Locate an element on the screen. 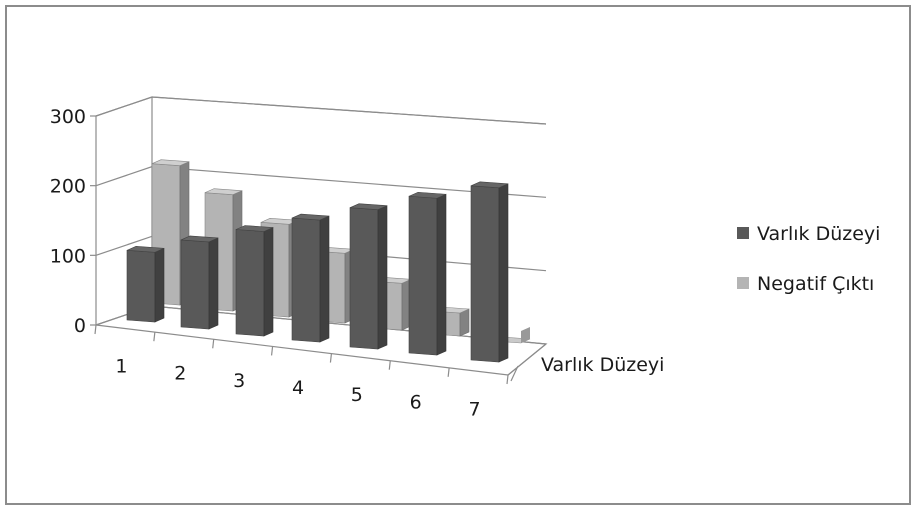 This screenshot has height=510, width=916. bar-varlik-duzeyi-4-top is located at coordinates (310, 217).